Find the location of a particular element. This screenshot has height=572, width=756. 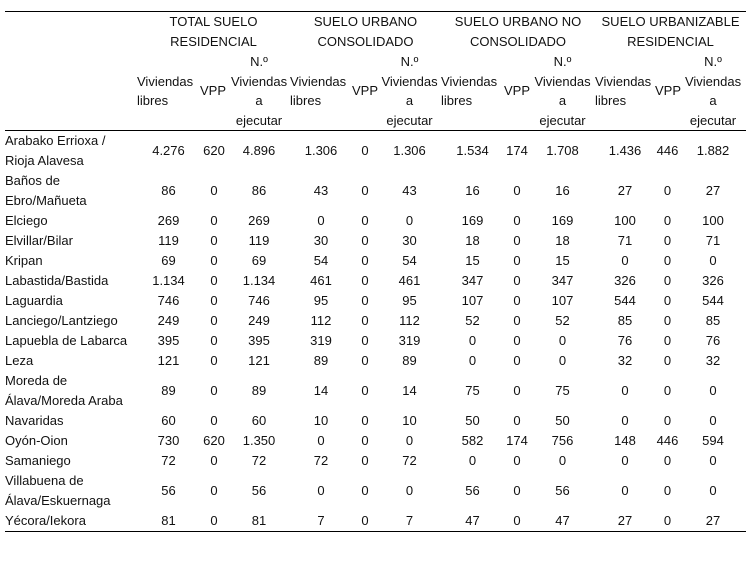

value-cell: 54 is located at coordinates (321, 261).